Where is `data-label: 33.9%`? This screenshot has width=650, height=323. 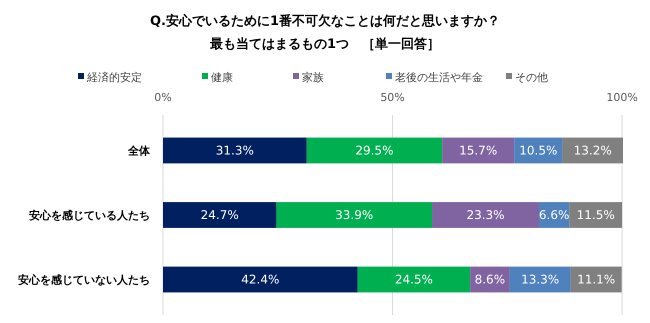
data-label: 33.9% is located at coordinates (354, 215).